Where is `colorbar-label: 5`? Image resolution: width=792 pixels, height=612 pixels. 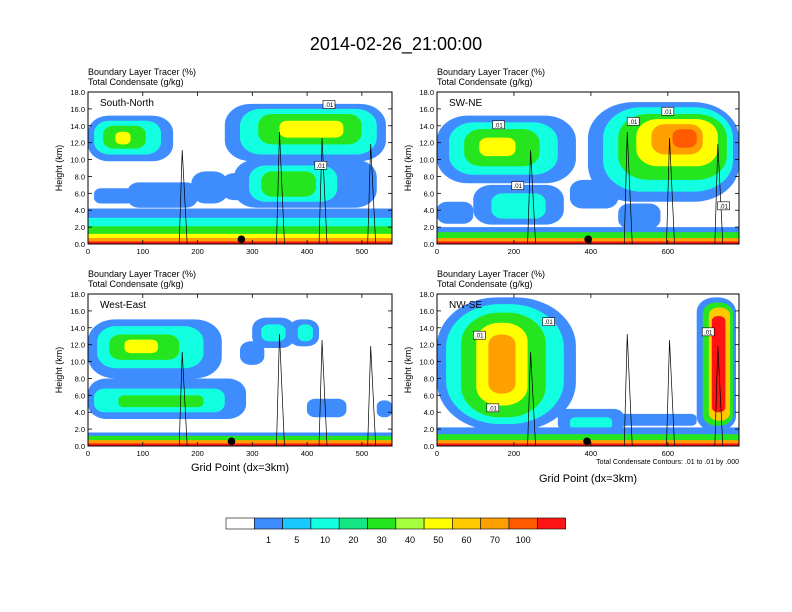 colorbar-label: 5 is located at coordinates (296, 540).